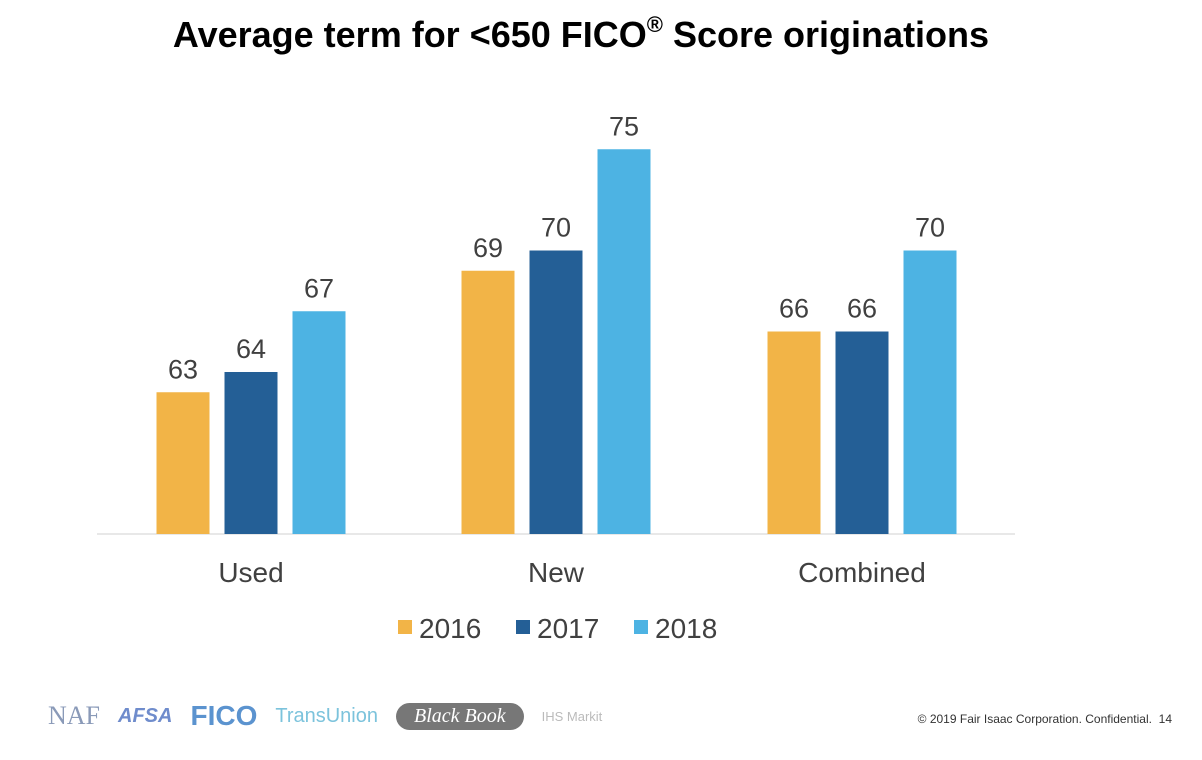 Image resolution: width=1202 pixels, height=760 pixels. I want to click on legend-label: 2017, so click(568, 628).